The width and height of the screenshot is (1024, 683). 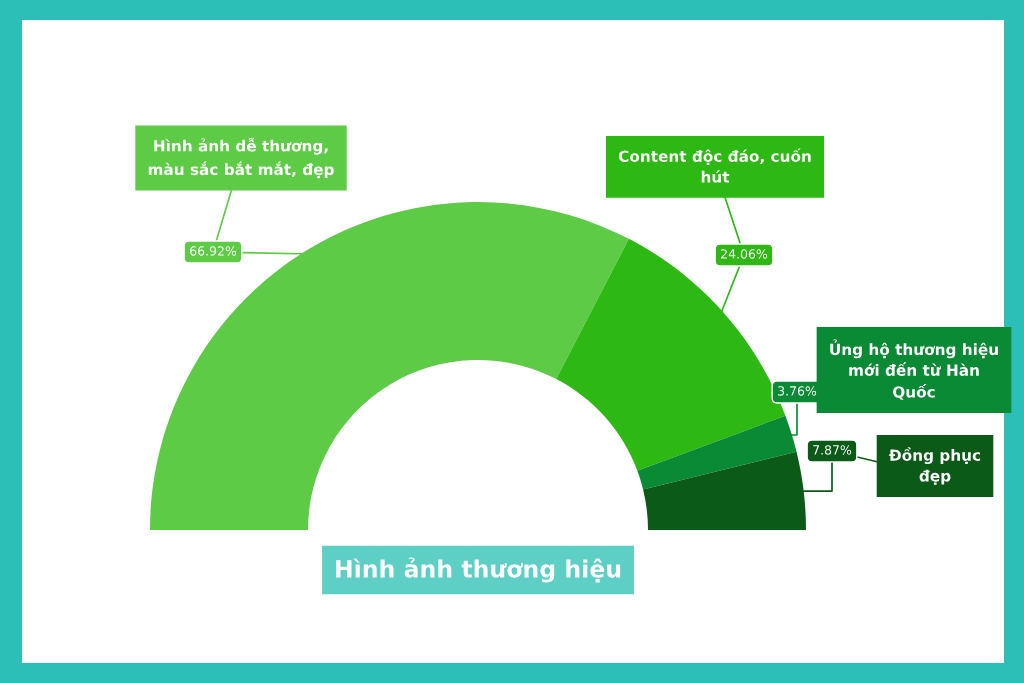 I want to click on slice-label: Ủng hộ thương hiệu mới đến từ Hàn Quốc, so click(x=914, y=369).